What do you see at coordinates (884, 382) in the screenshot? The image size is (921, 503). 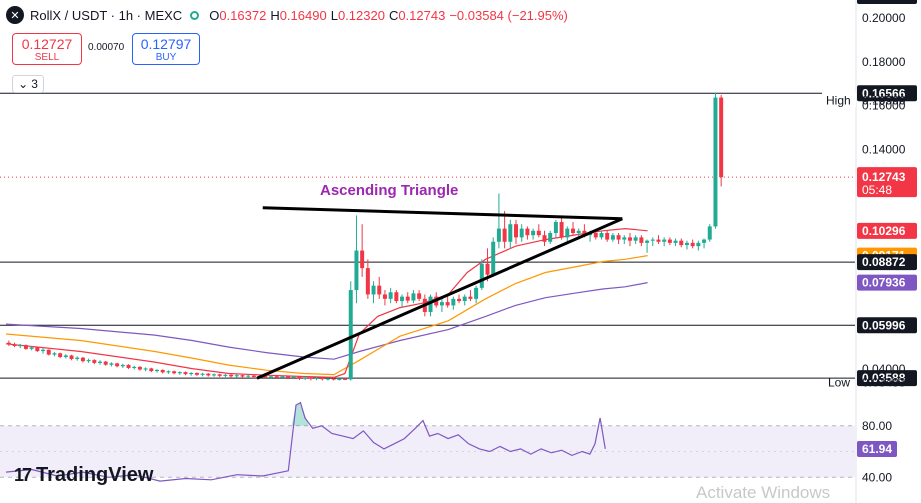 I see `low-value: 0.03483` at bounding box center [884, 382].